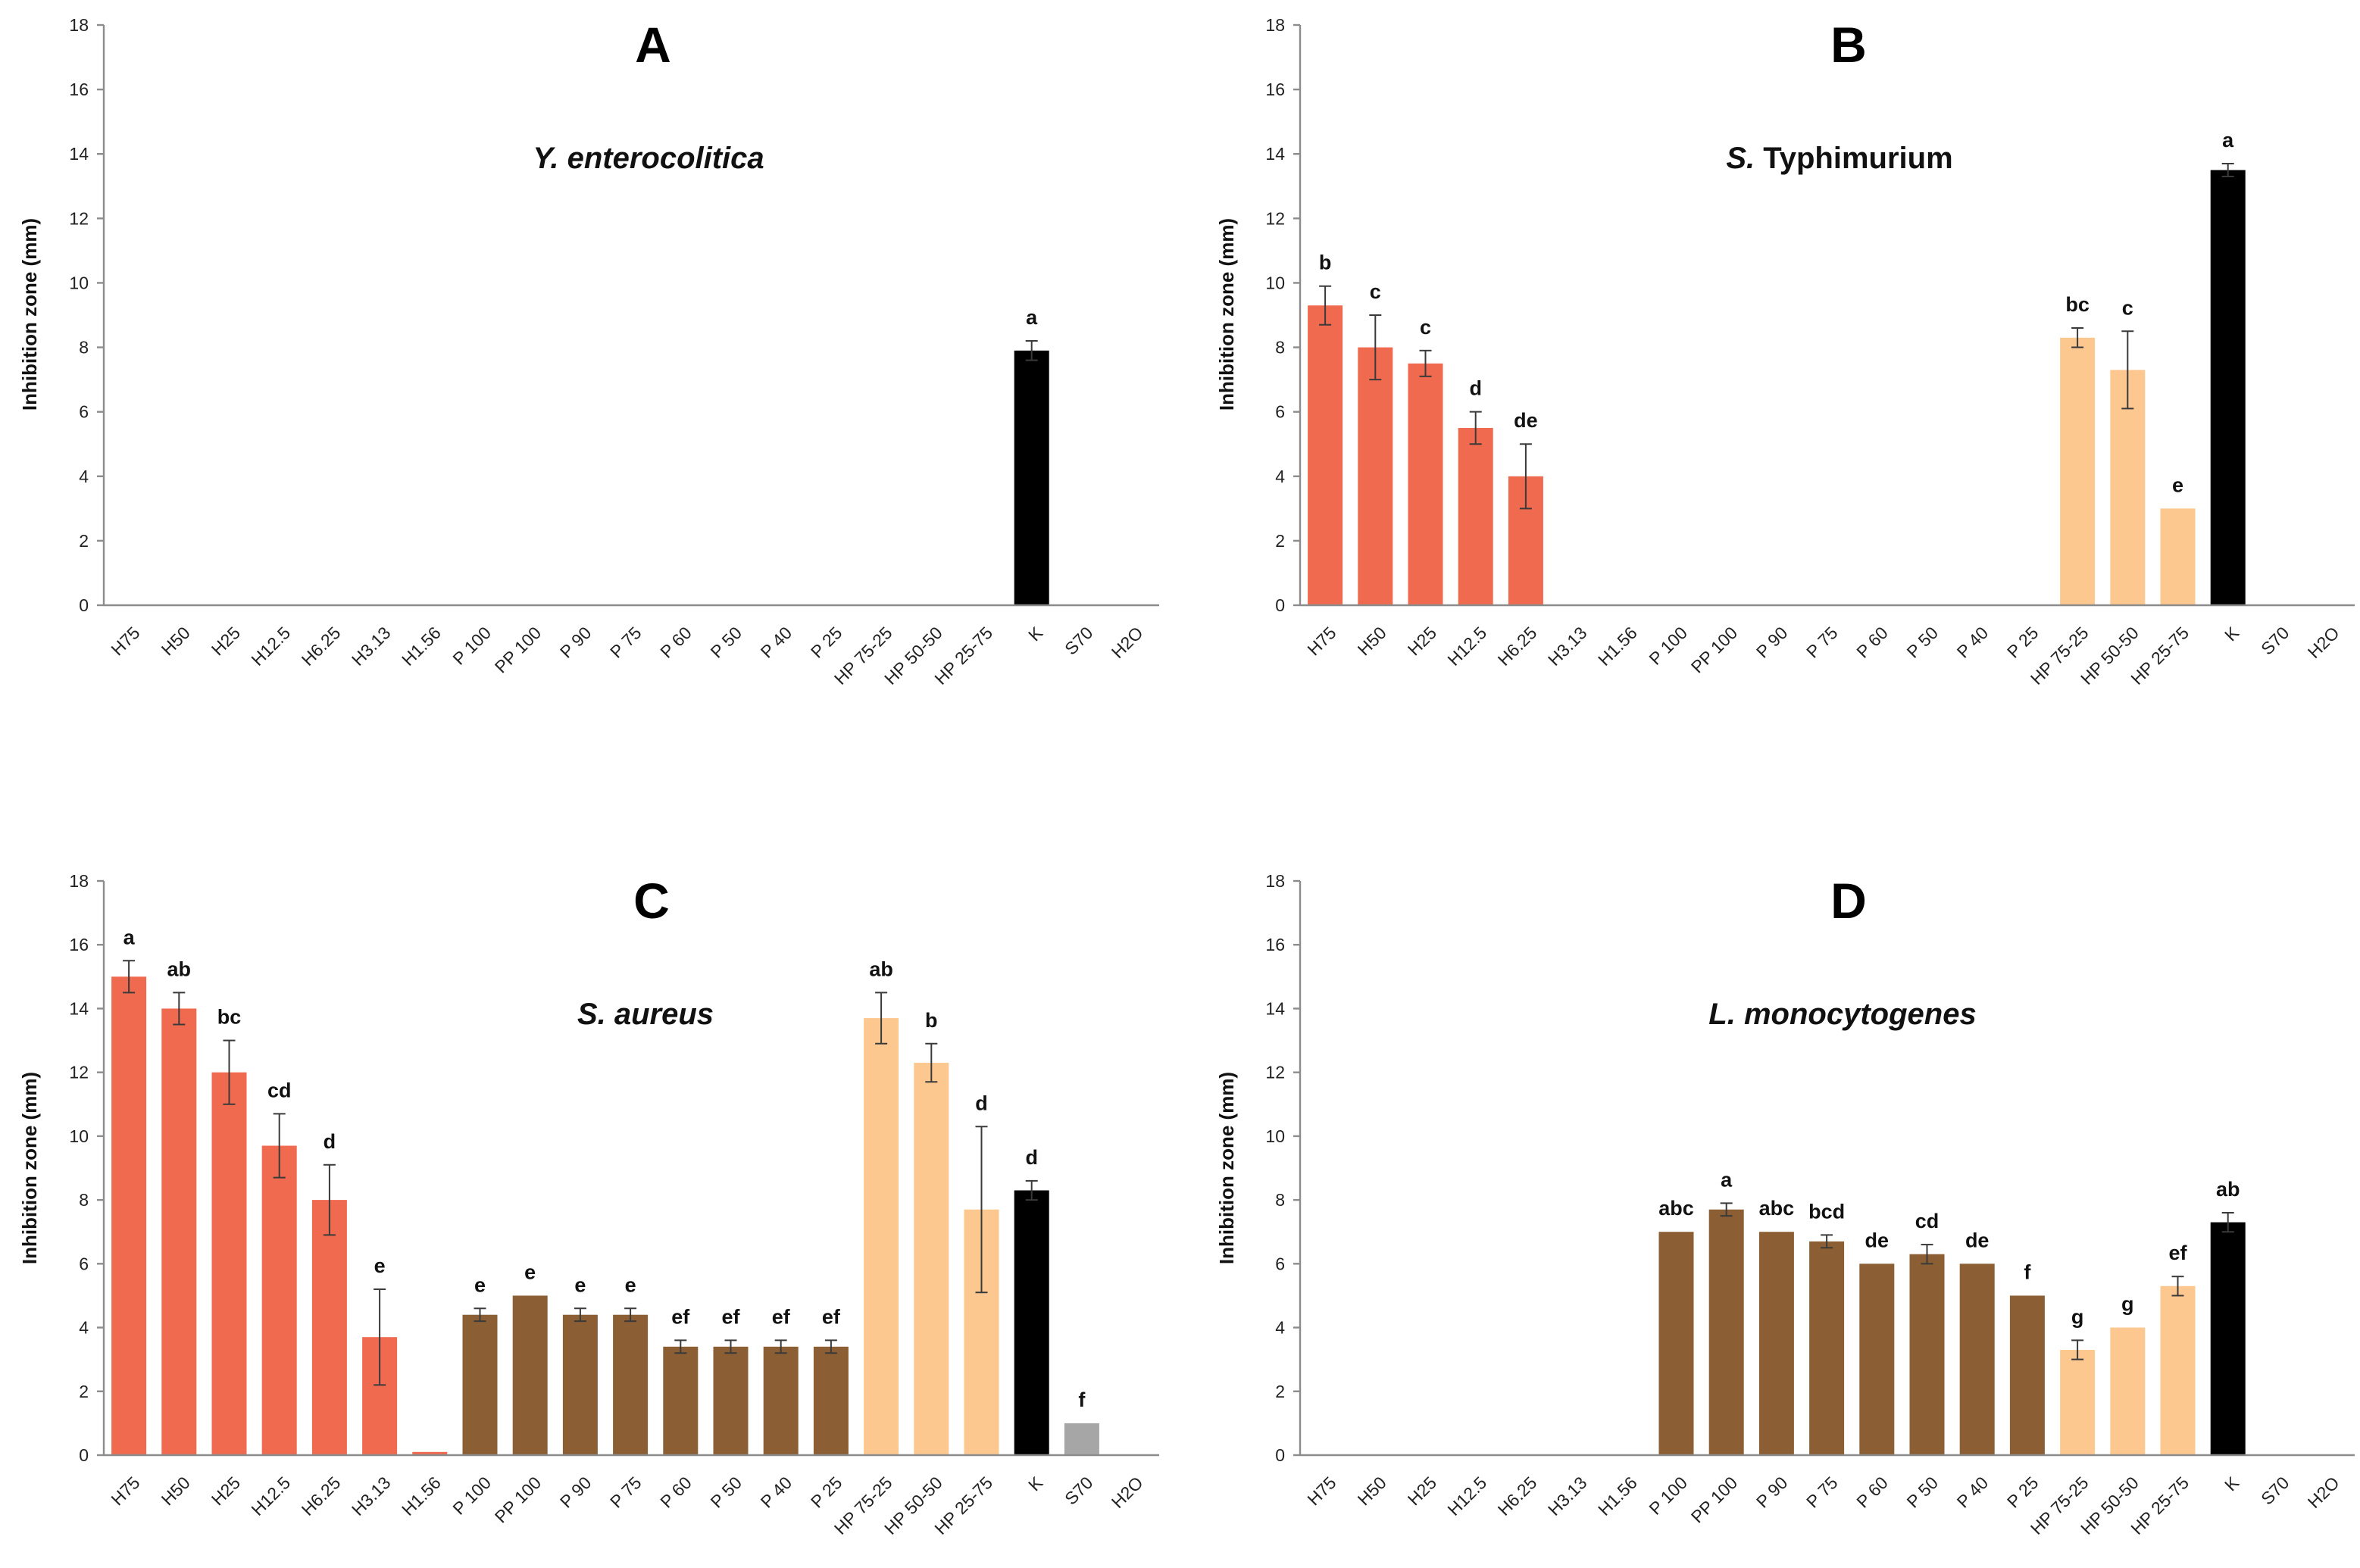  I want to click on panel-c-y-axis-label: Inhibition zone (mm), so click(29, 1168).